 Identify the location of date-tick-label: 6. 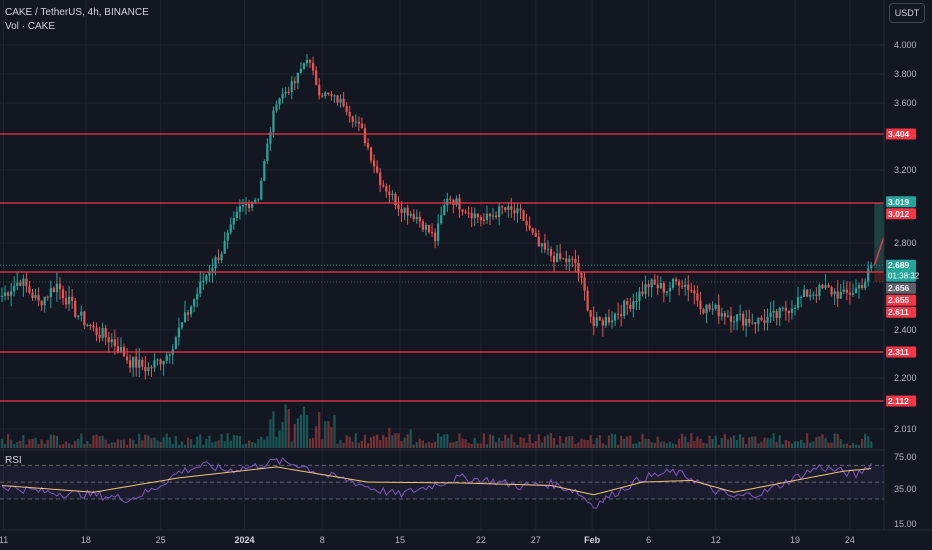
(648, 540).